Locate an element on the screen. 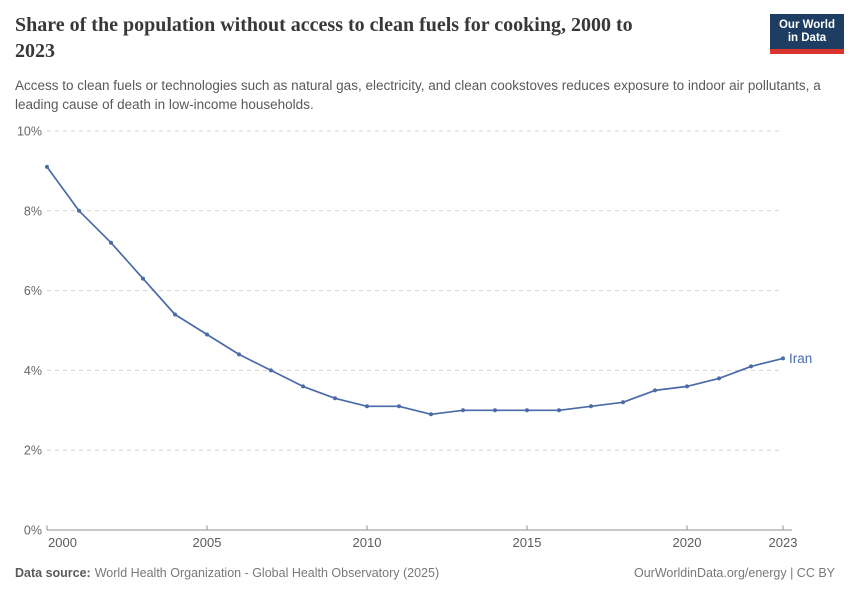 The height and width of the screenshot is (600, 850). owid-logo-line2: in Data is located at coordinates (807, 38).